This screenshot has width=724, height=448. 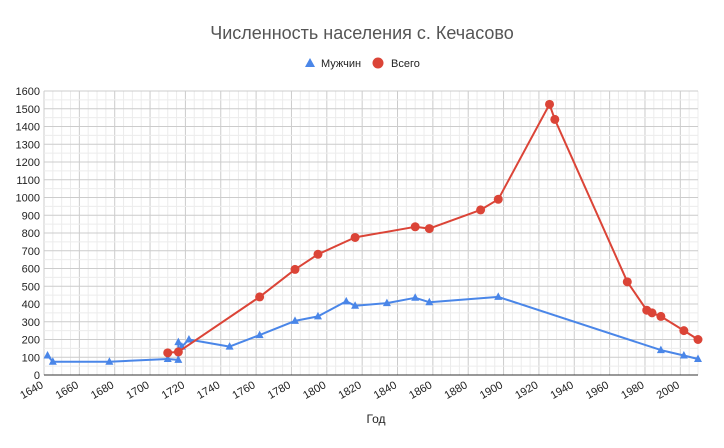 What do you see at coordinates (28, 163) in the screenshot?
I see `y-tick-label: 1200` at bounding box center [28, 163].